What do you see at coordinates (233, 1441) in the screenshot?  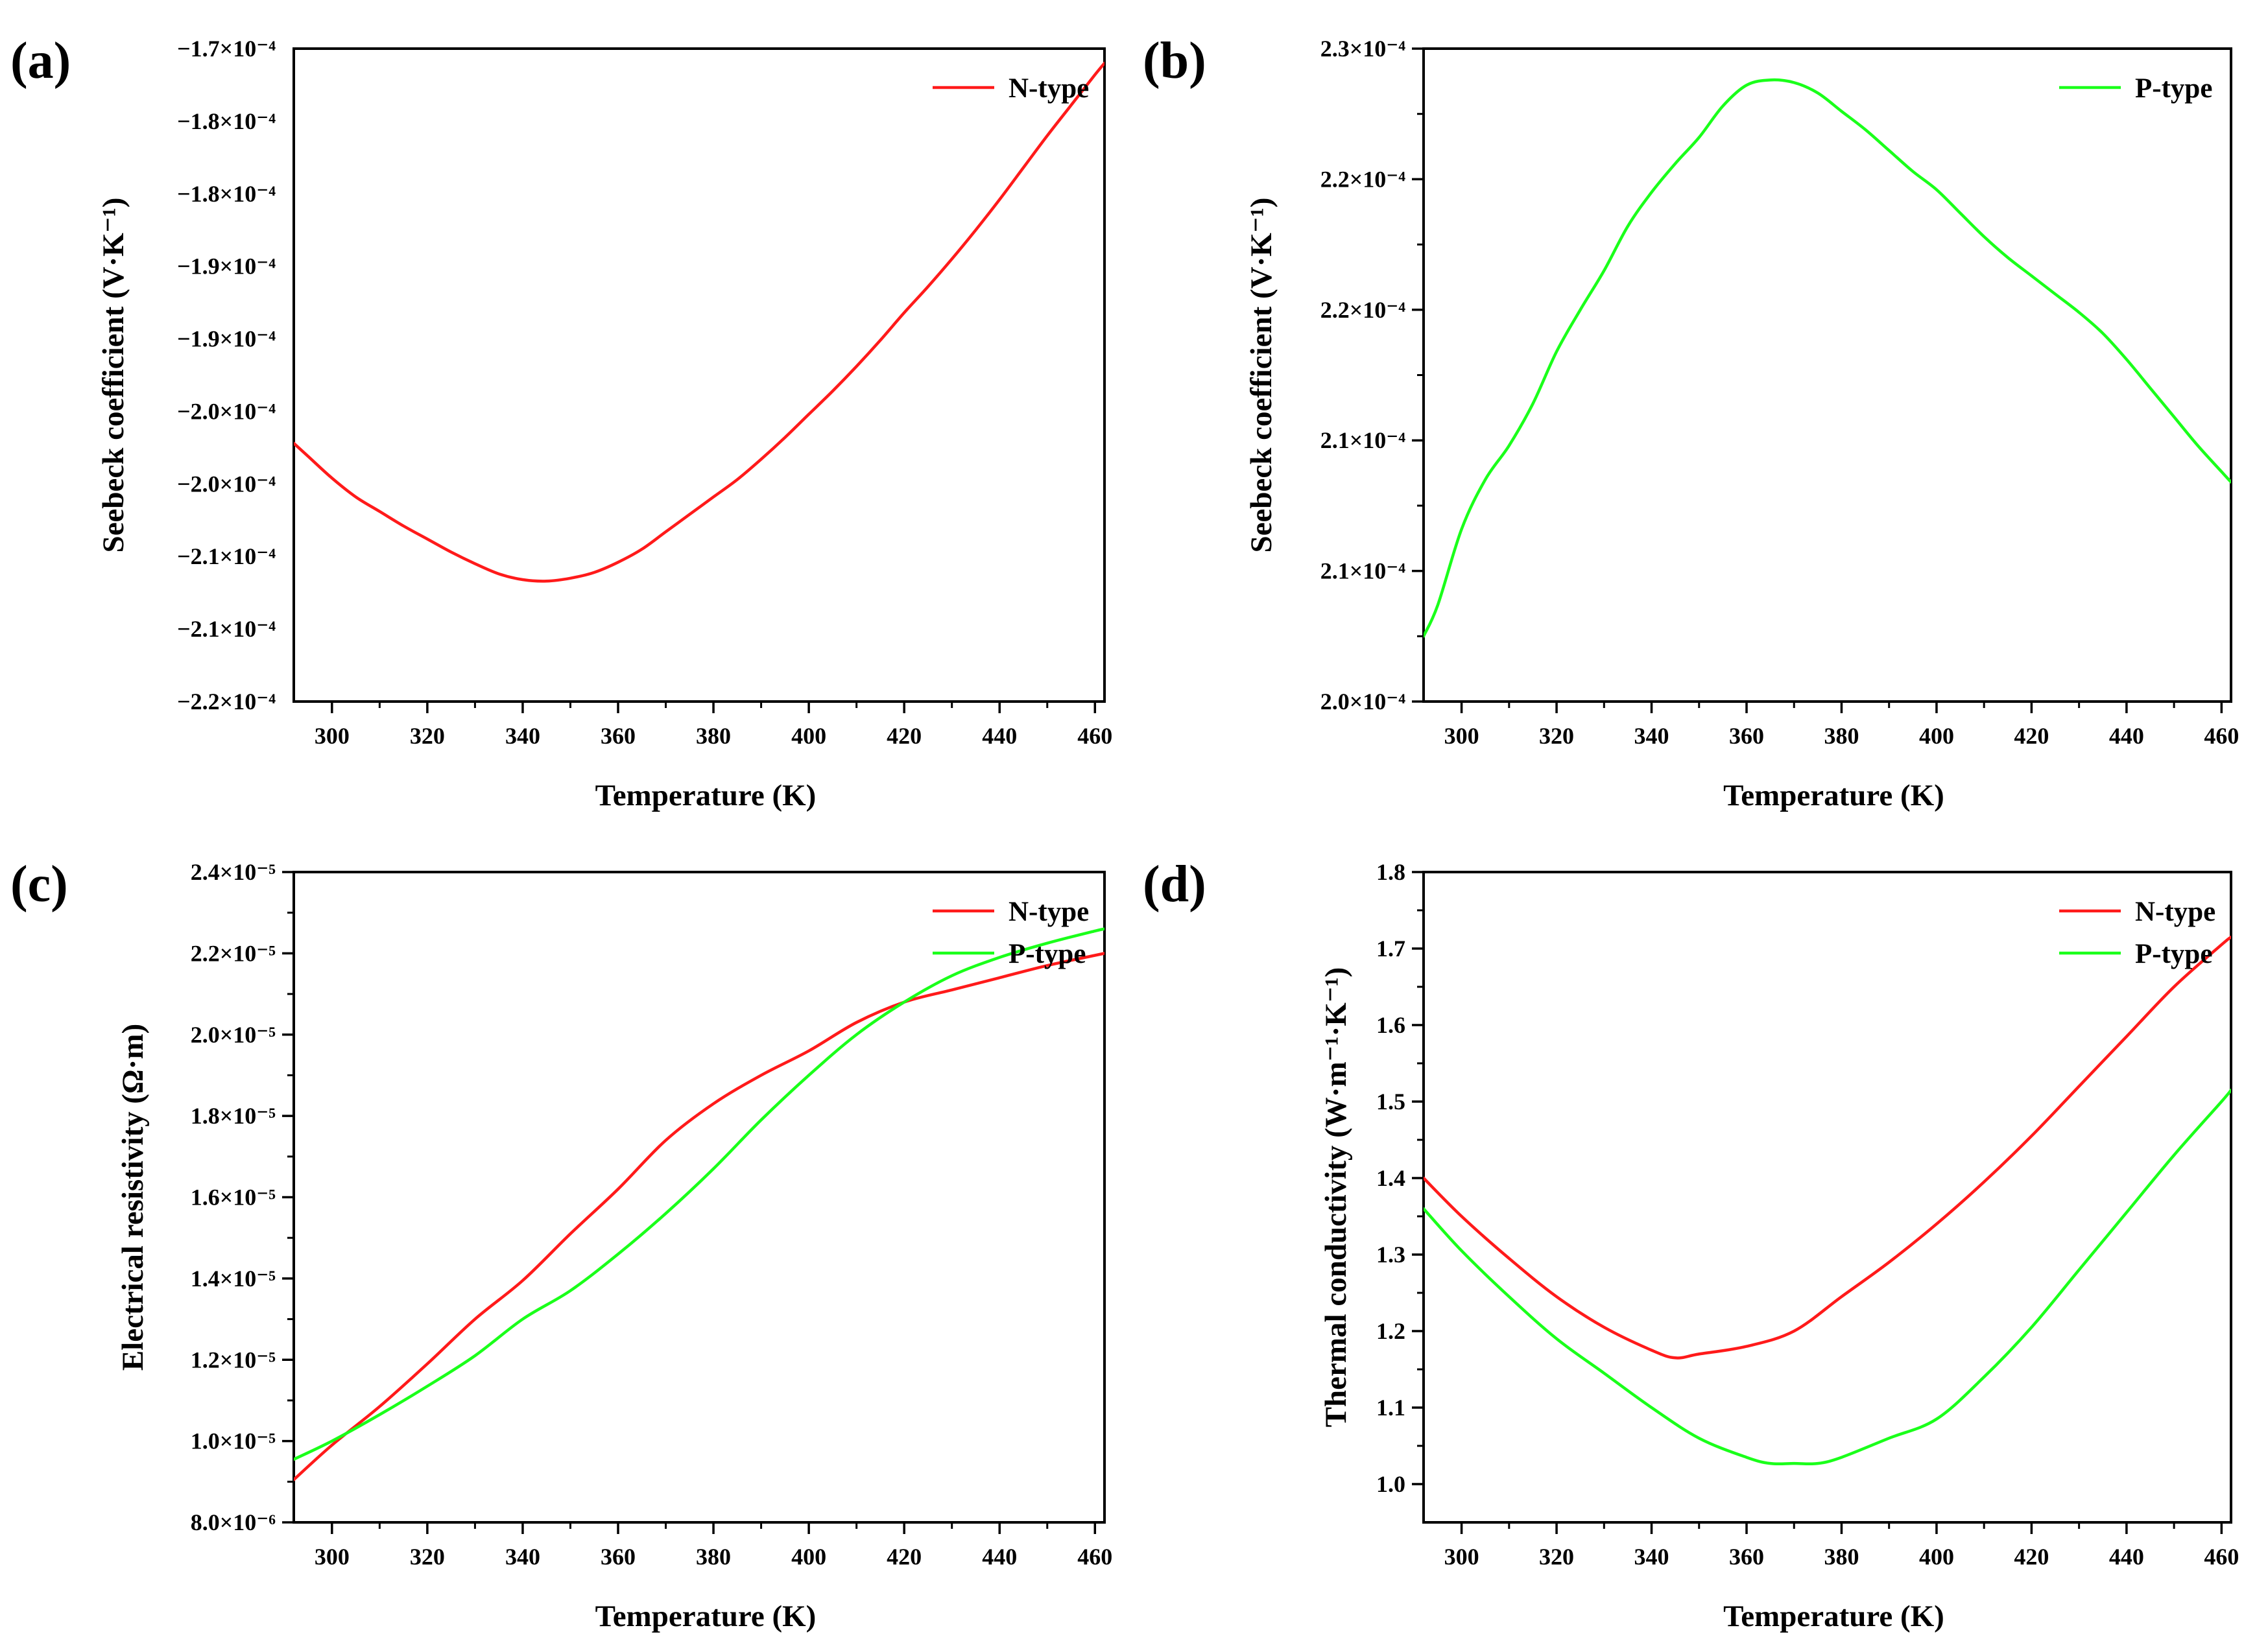 I see `y-tick-label: 1.0×10⁻⁵` at bounding box center [233, 1441].